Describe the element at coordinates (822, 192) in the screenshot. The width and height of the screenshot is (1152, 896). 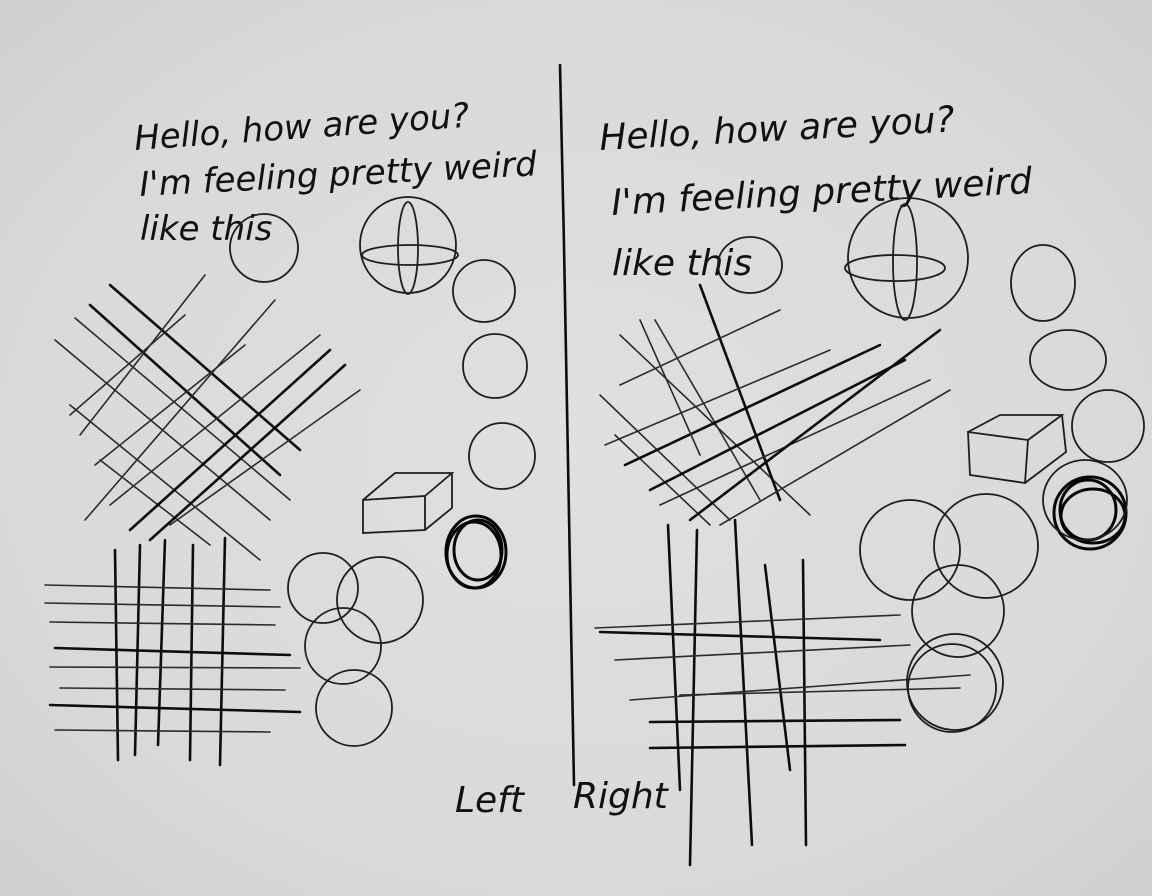
I see `right-text-line-2: I'm feeling pretty weird` at that location.